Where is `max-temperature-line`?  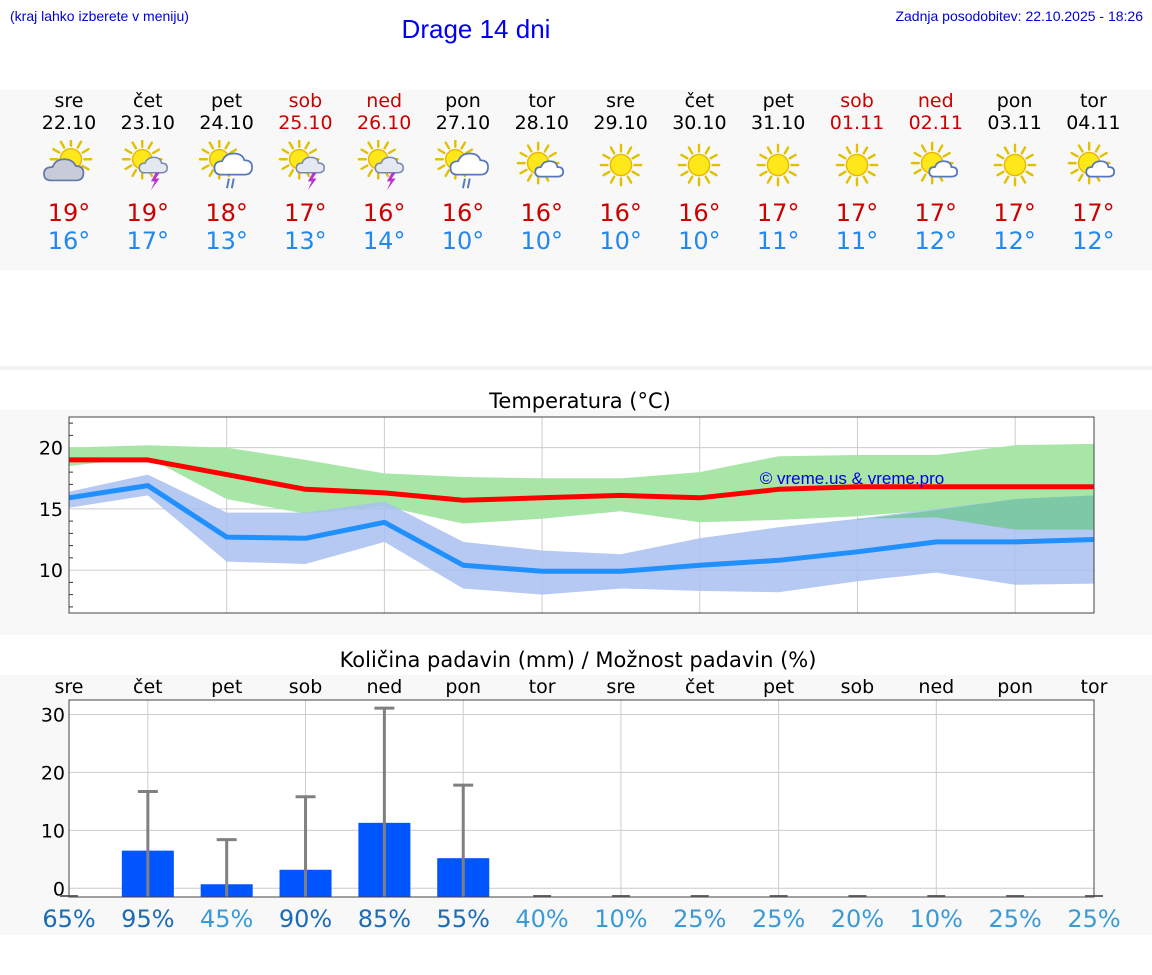
max-temperature-line is located at coordinates (581, 480).